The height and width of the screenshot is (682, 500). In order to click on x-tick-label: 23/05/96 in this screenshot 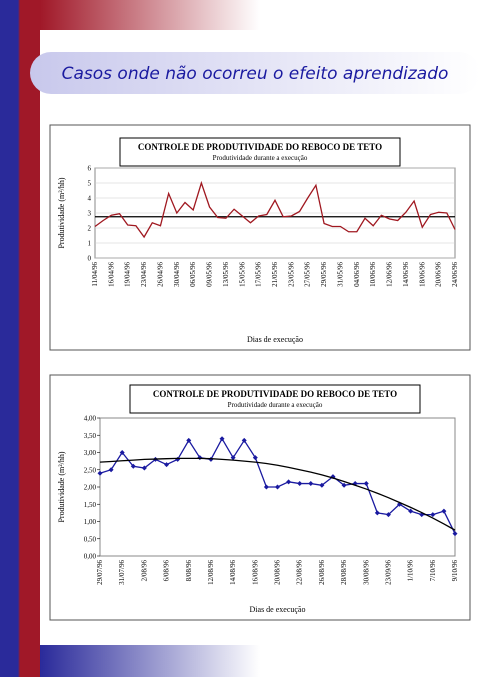, I will do `click(291, 274)`.